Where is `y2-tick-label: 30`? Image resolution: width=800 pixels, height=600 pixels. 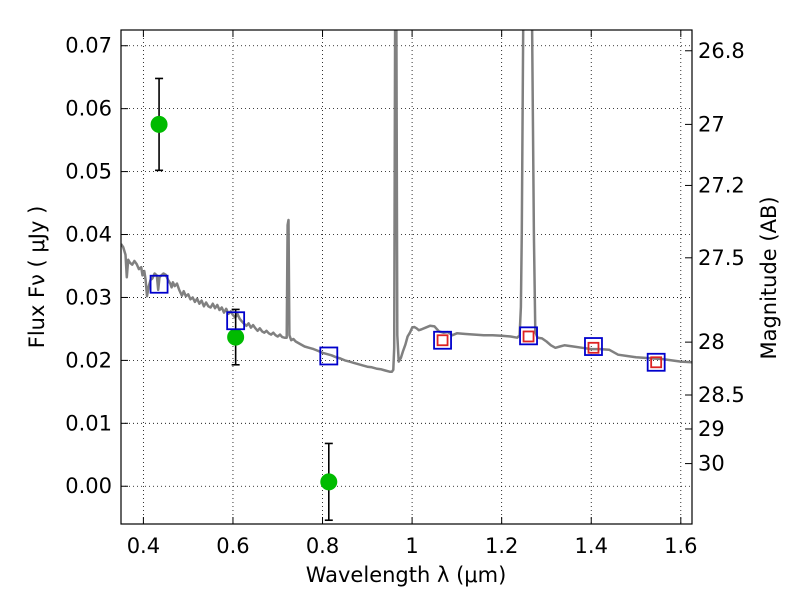 y2-tick-label: 30 is located at coordinates (711, 464).